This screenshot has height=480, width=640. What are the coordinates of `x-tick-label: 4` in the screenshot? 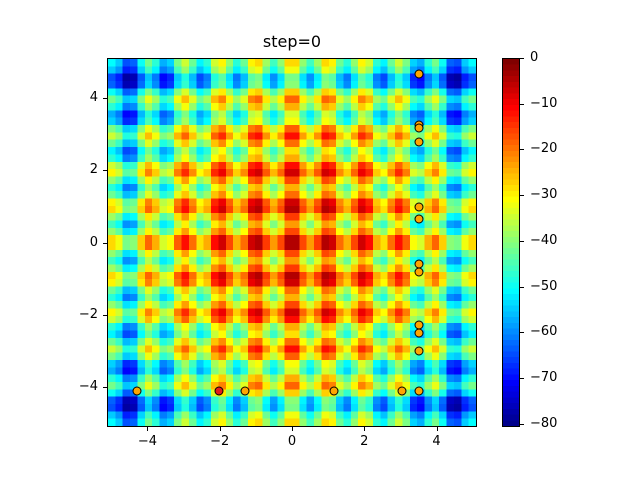 It's located at (436, 441).